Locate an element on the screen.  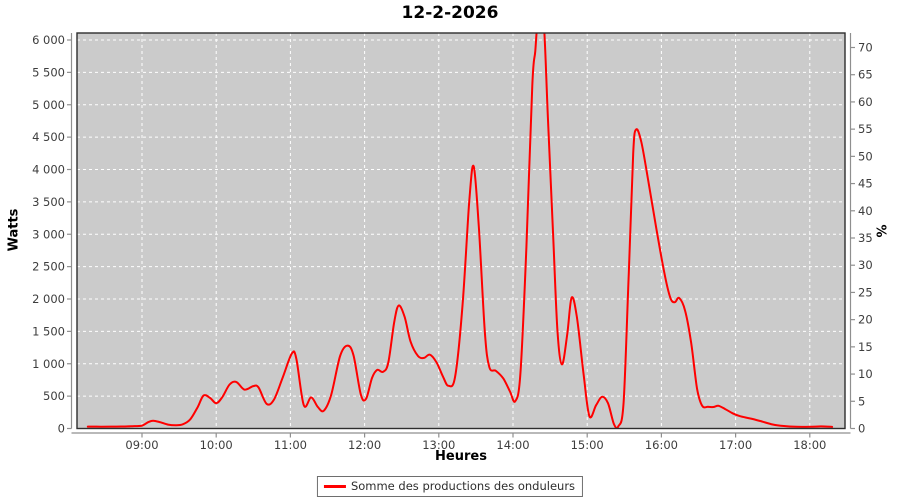
y-right-tick-label: 30 is located at coordinates (865, 265).